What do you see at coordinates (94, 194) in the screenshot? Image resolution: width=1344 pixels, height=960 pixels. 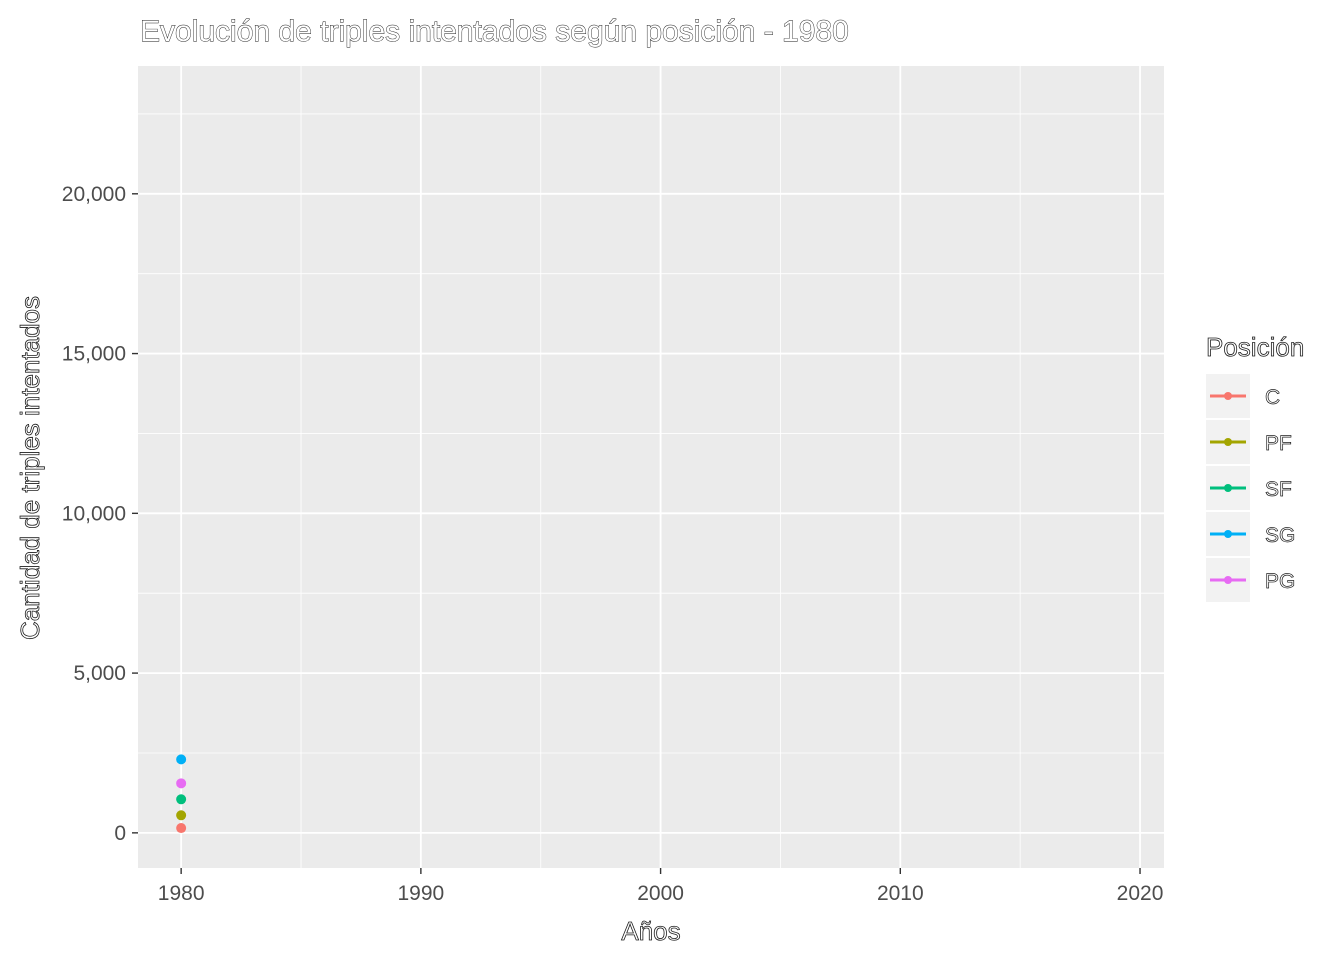 I see `y-tick-label: 20,000` at bounding box center [94, 194].